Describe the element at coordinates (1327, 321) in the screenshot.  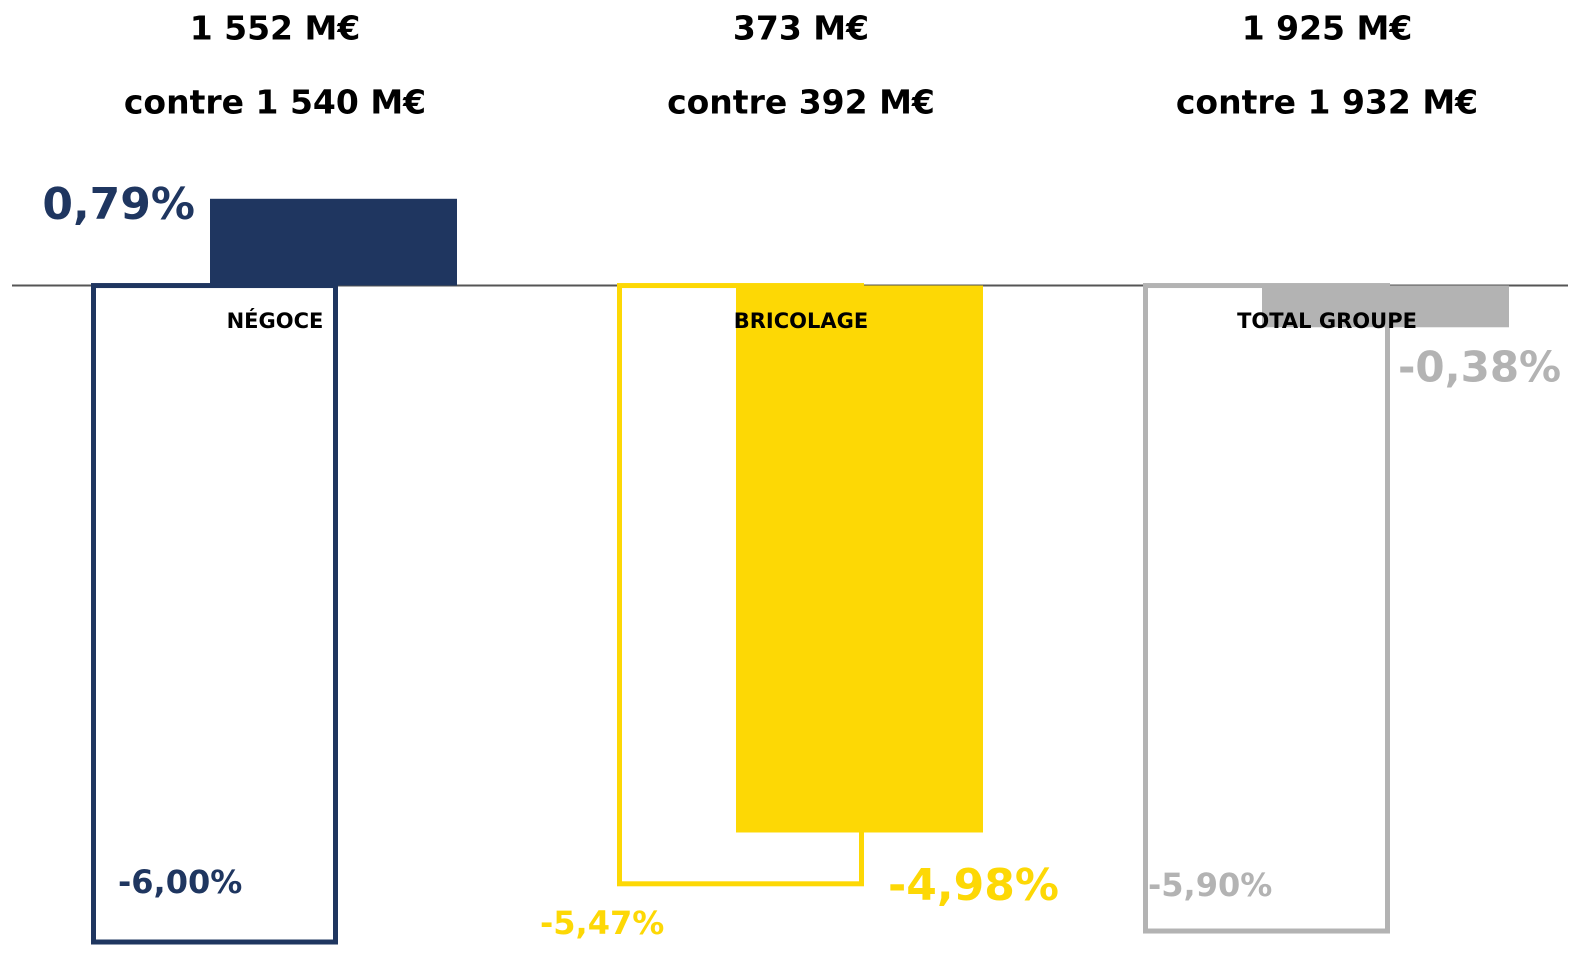
I see `category-label: TOTAL GROUPE` at that location.